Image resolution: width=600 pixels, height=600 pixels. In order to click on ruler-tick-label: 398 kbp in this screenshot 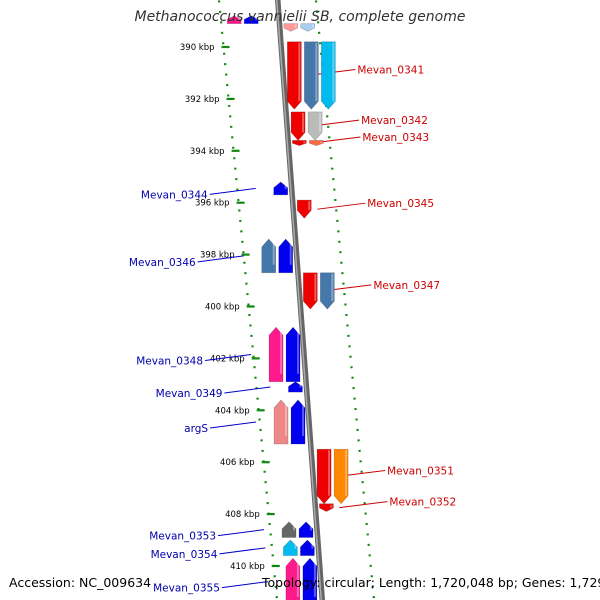, I will do `click(217, 256)`.